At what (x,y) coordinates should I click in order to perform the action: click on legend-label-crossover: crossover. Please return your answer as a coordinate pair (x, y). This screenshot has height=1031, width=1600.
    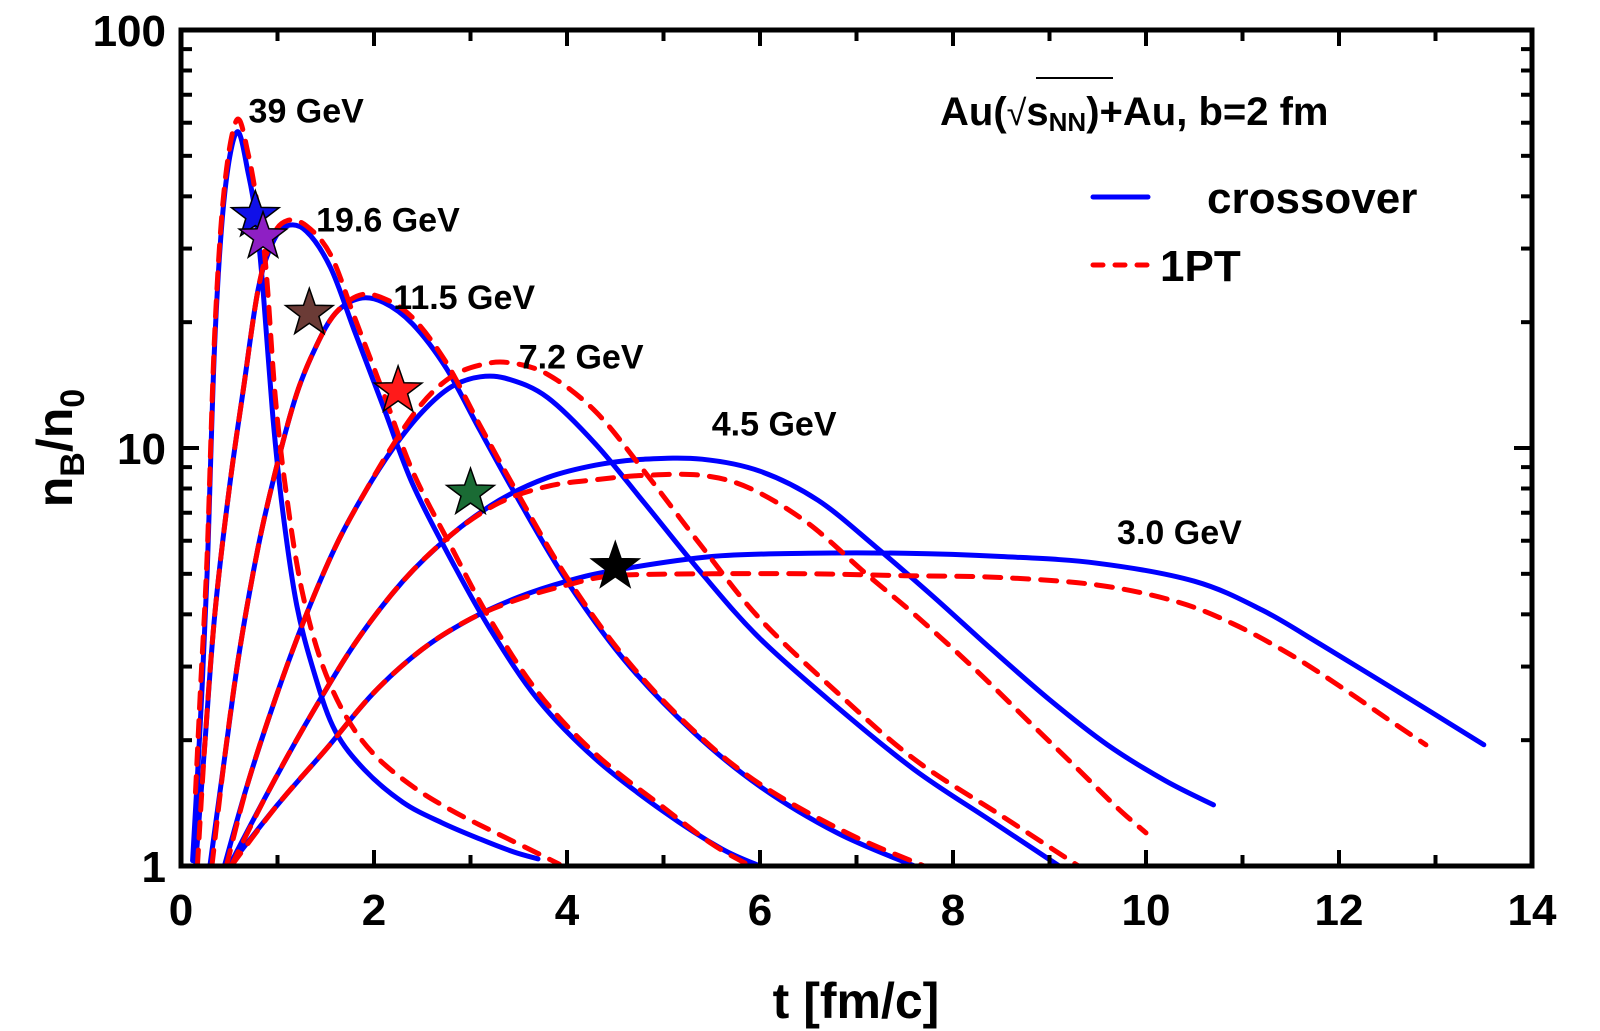
    Looking at the image, I should click on (1312, 198).